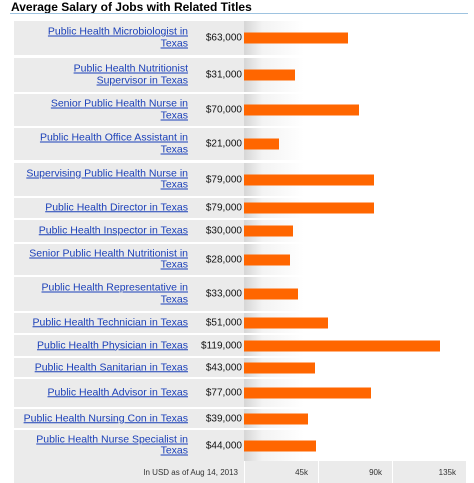  What do you see at coordinates (105, 417) in the screenshot?
I see `job-title-link: Public Health Nursing Con in Texas` at bounding box center [105, 417].